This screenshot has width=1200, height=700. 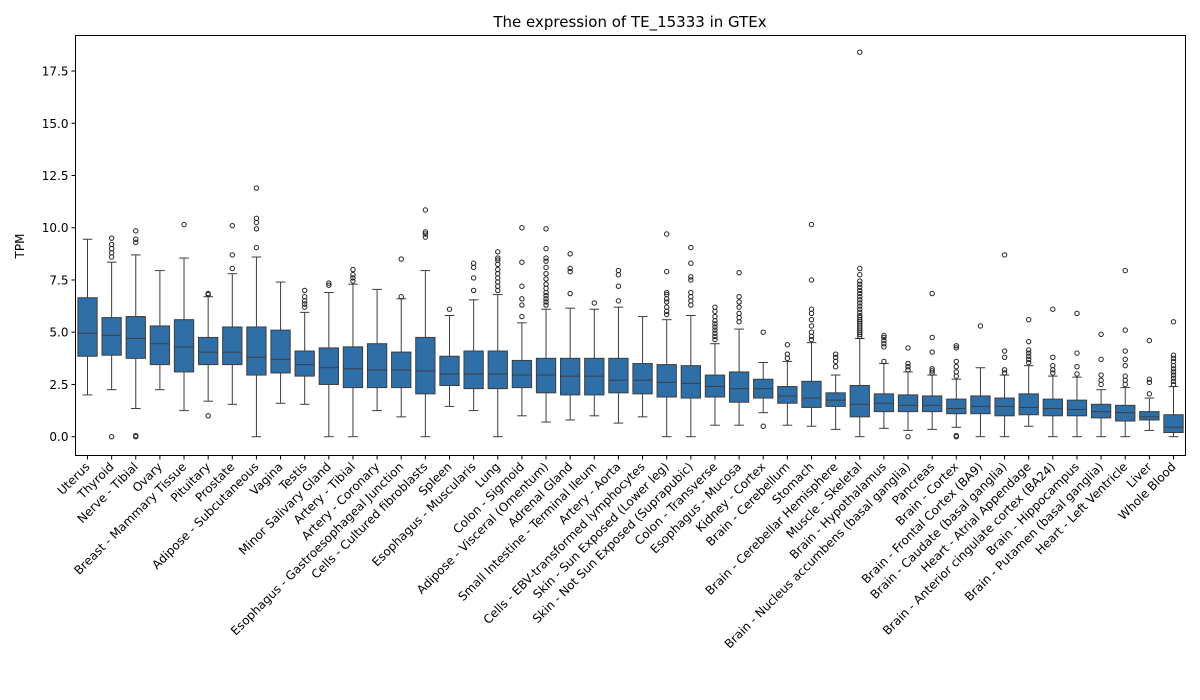 I want to click on chart-title: The expression of TE_15333 in GTEx, so click(x=629, y=22).